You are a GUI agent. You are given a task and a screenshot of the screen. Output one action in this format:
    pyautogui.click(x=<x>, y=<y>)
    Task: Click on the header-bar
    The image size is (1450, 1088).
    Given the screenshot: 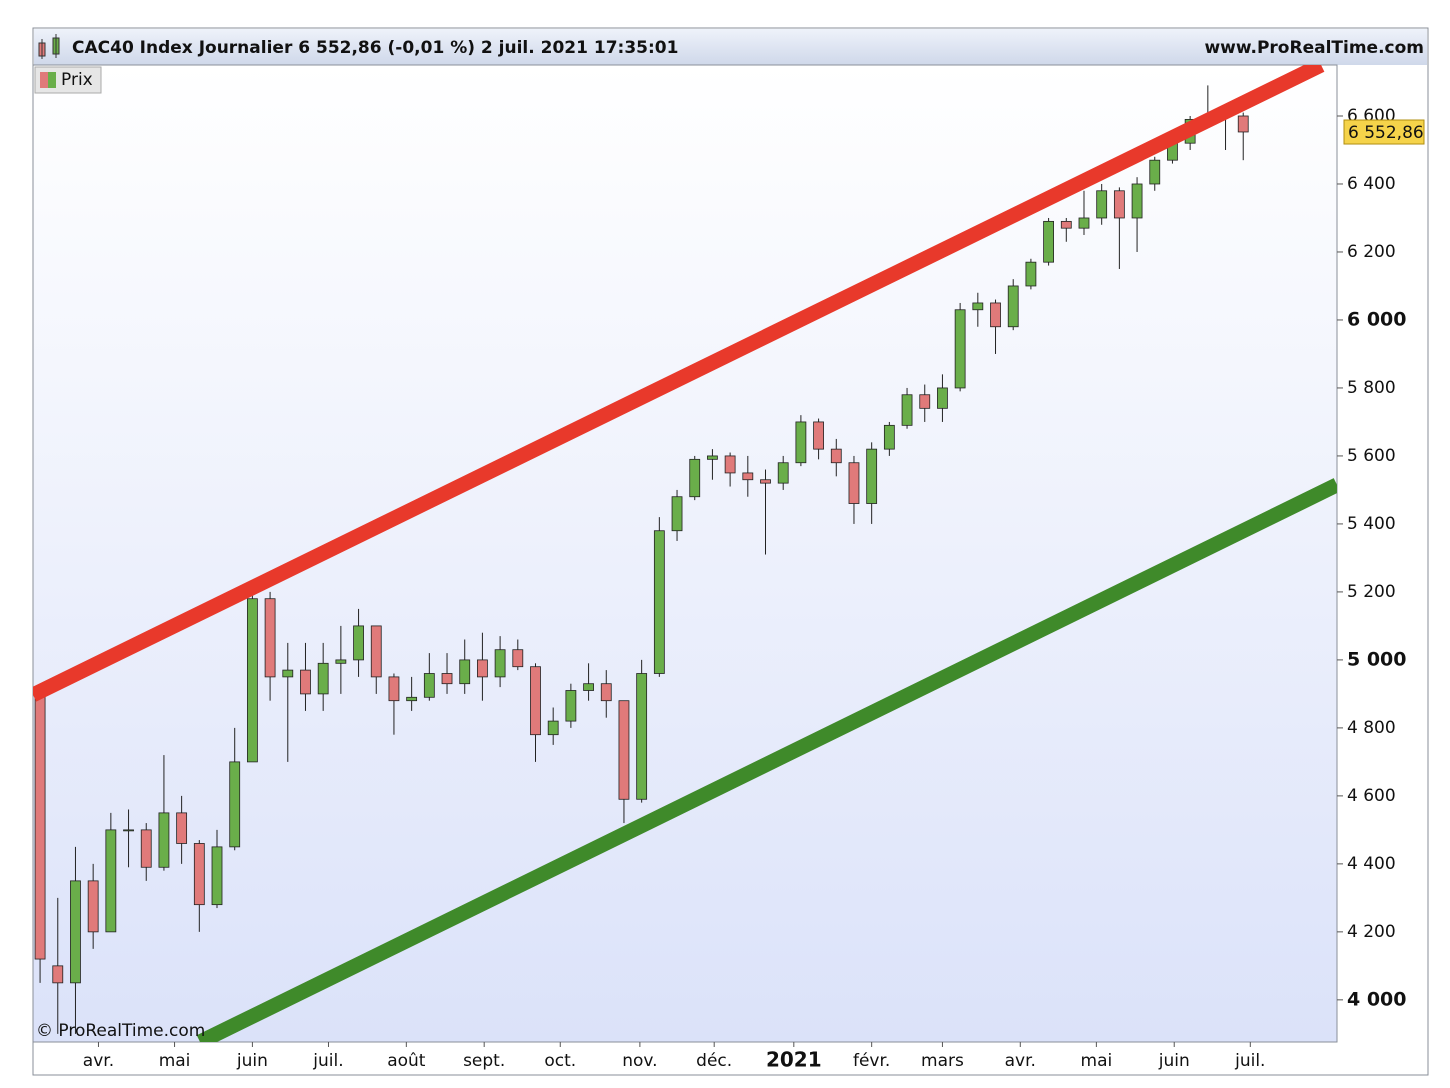 What is the action you would take?
    pyautogui.click(x=730, y=47)
    